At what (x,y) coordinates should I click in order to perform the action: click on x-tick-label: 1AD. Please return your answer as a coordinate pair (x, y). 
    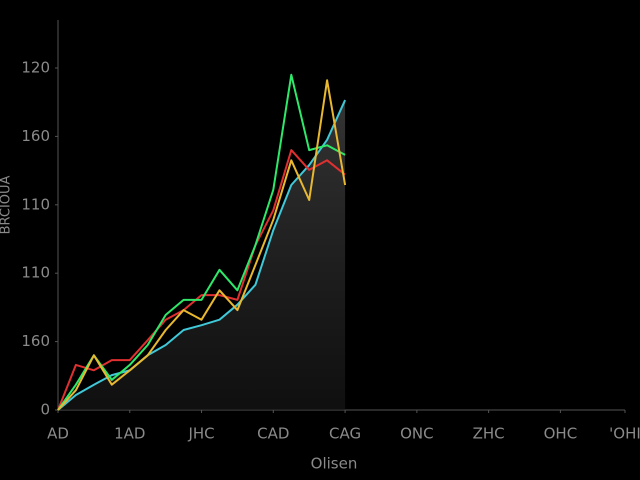
    Looking at the image, I should click on (129, 434).